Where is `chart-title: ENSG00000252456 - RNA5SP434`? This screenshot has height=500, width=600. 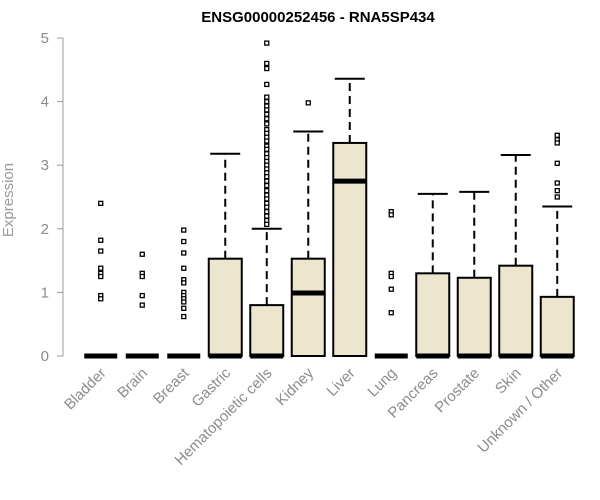
chart-title: ENSG00000252456 - RNA5SP434 is located at coordinates (318, 17).